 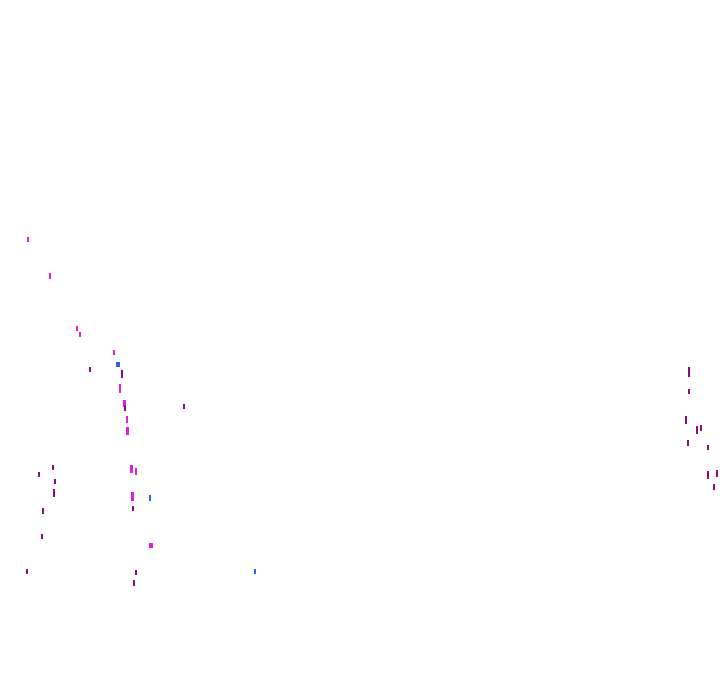 I want to click on right-specks, so click(x=701, y=428).